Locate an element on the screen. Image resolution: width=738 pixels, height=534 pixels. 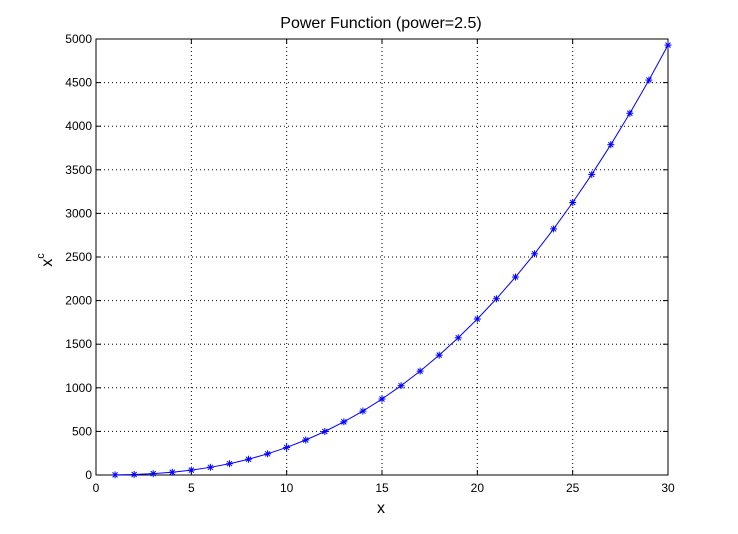
x-tick-label: 20 is located at coordinates (478, 488).